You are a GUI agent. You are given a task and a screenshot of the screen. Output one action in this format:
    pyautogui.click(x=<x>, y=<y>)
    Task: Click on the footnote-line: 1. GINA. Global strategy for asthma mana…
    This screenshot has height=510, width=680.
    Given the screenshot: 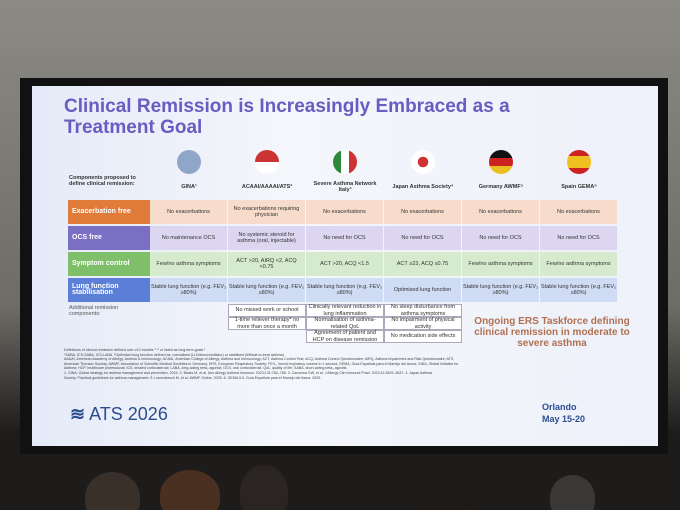 What is the action you would take?
    pyautogui.click(x=248, y=372)
    